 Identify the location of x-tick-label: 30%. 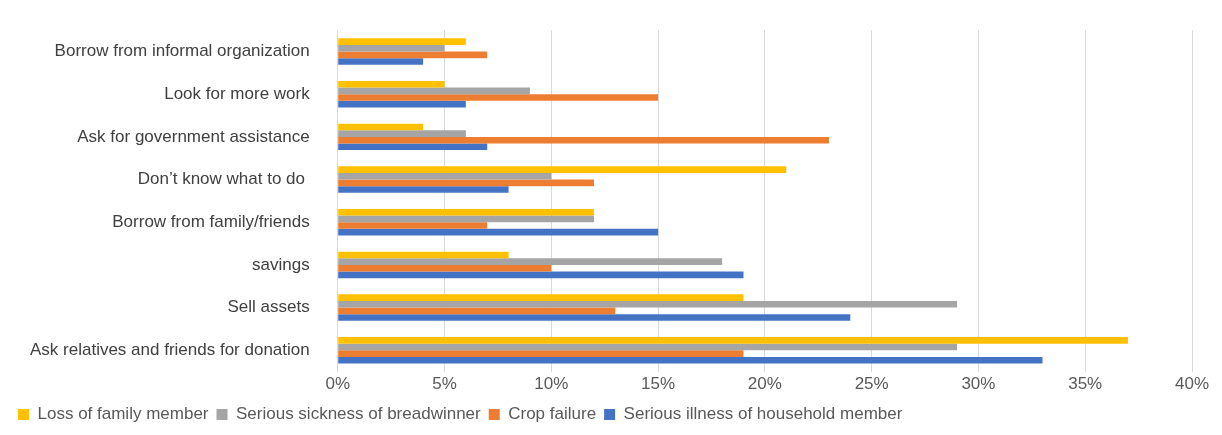
(978, 384).